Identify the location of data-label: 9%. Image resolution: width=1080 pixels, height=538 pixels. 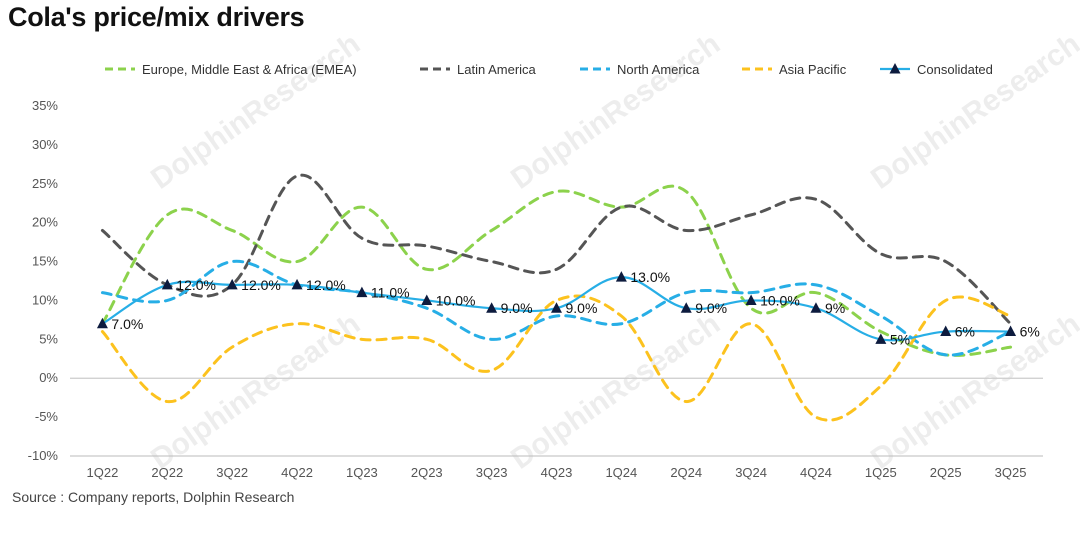
(835, 308).